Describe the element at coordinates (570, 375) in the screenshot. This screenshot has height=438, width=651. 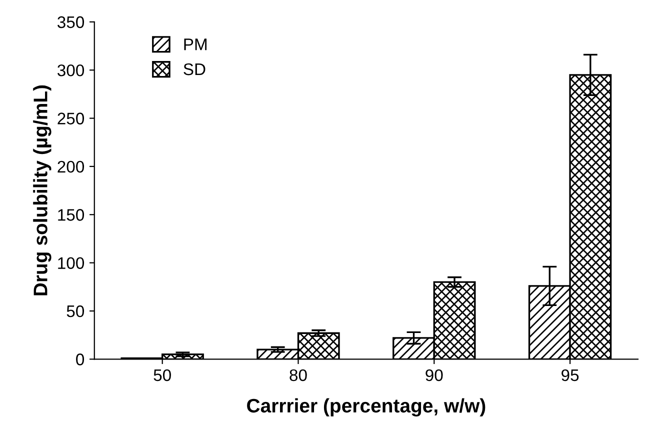
I see `x-tick-label: 95` at that location.